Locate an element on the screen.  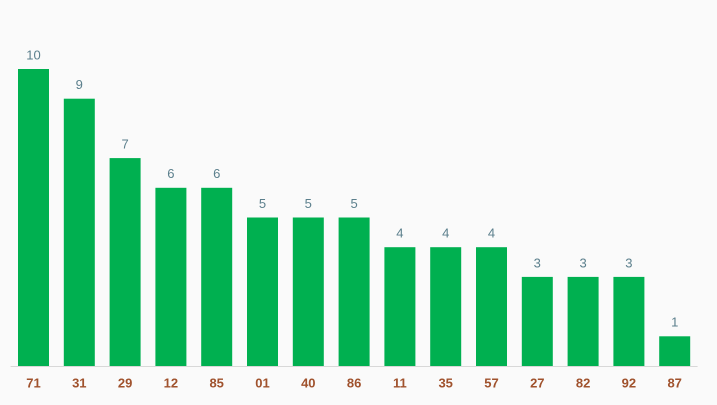
value-label: 7 is located at coordinates (124, 144).